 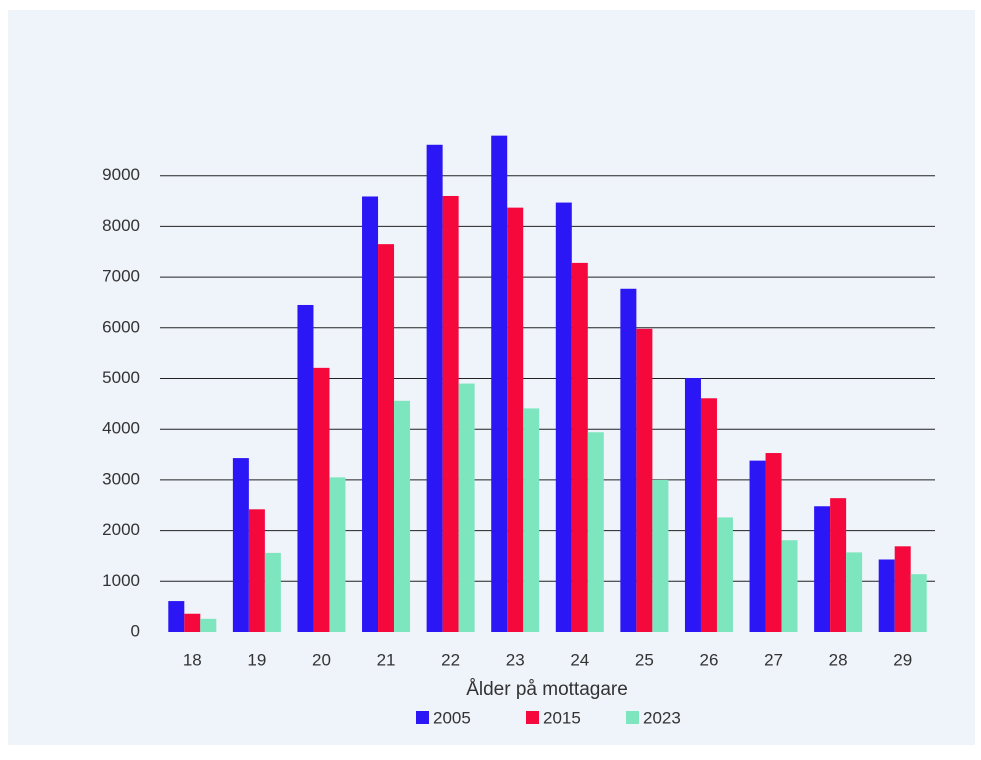 I want to click on x-tick-label: 27, so click(x=773, y=659).